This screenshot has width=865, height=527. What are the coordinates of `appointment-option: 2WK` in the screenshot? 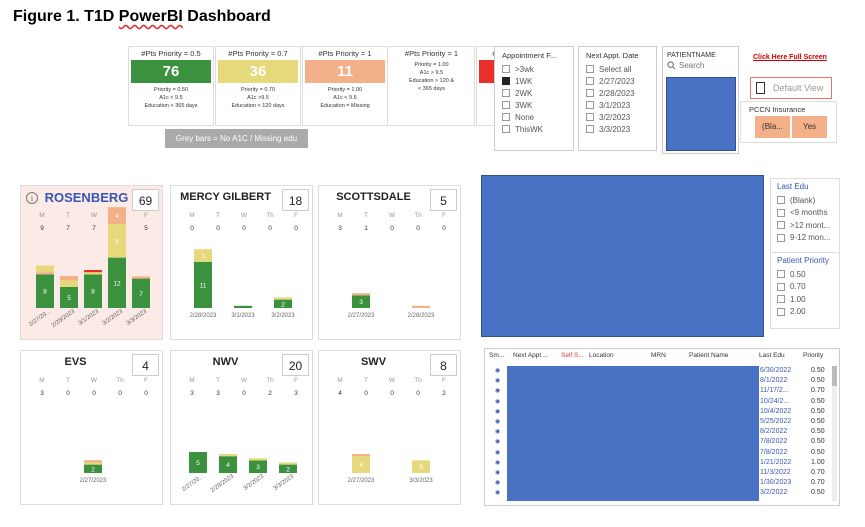 It's located at (534, 93).